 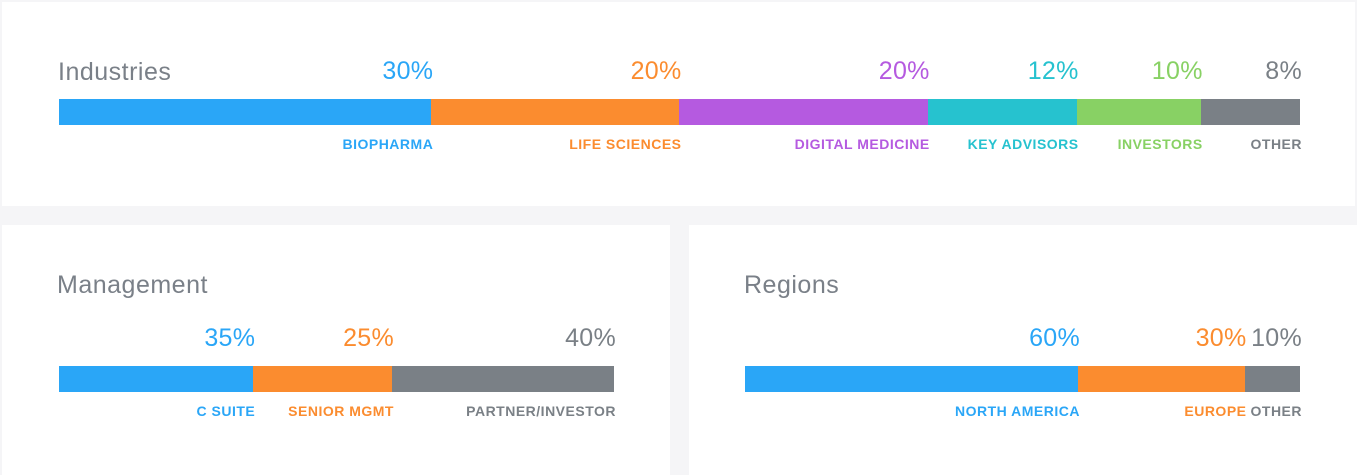 I want to click on management-percent-c-suite: 35%, so click(x=230, y=338).